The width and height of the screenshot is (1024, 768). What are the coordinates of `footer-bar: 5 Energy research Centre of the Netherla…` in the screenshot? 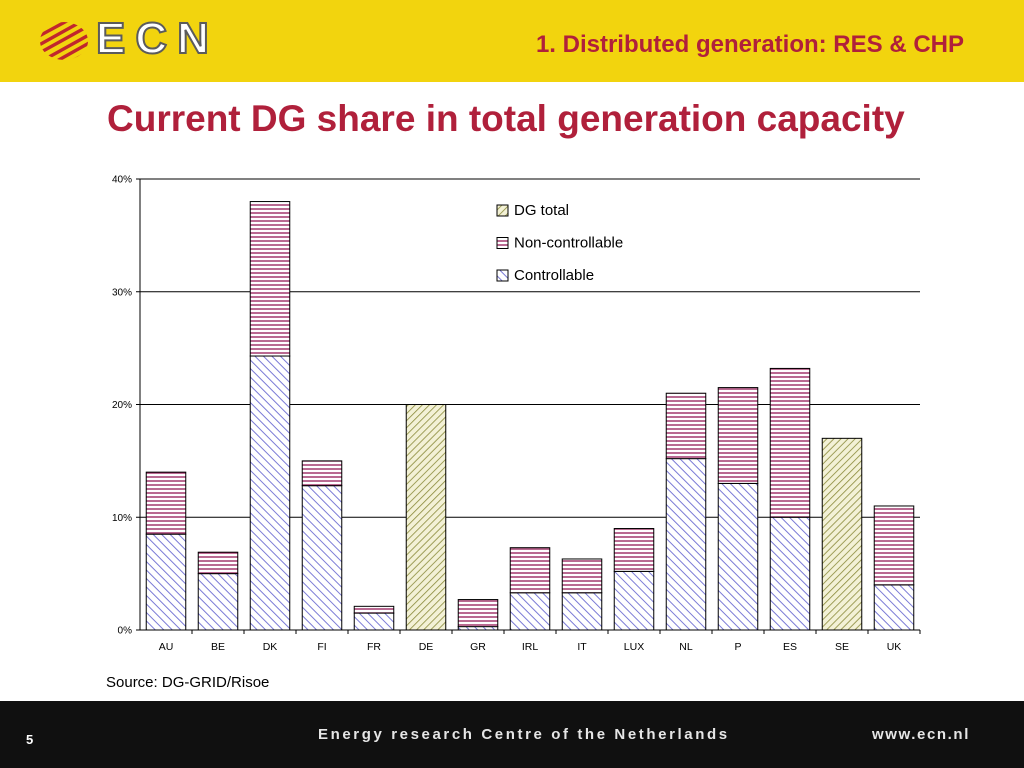 It's located at (512, 734).